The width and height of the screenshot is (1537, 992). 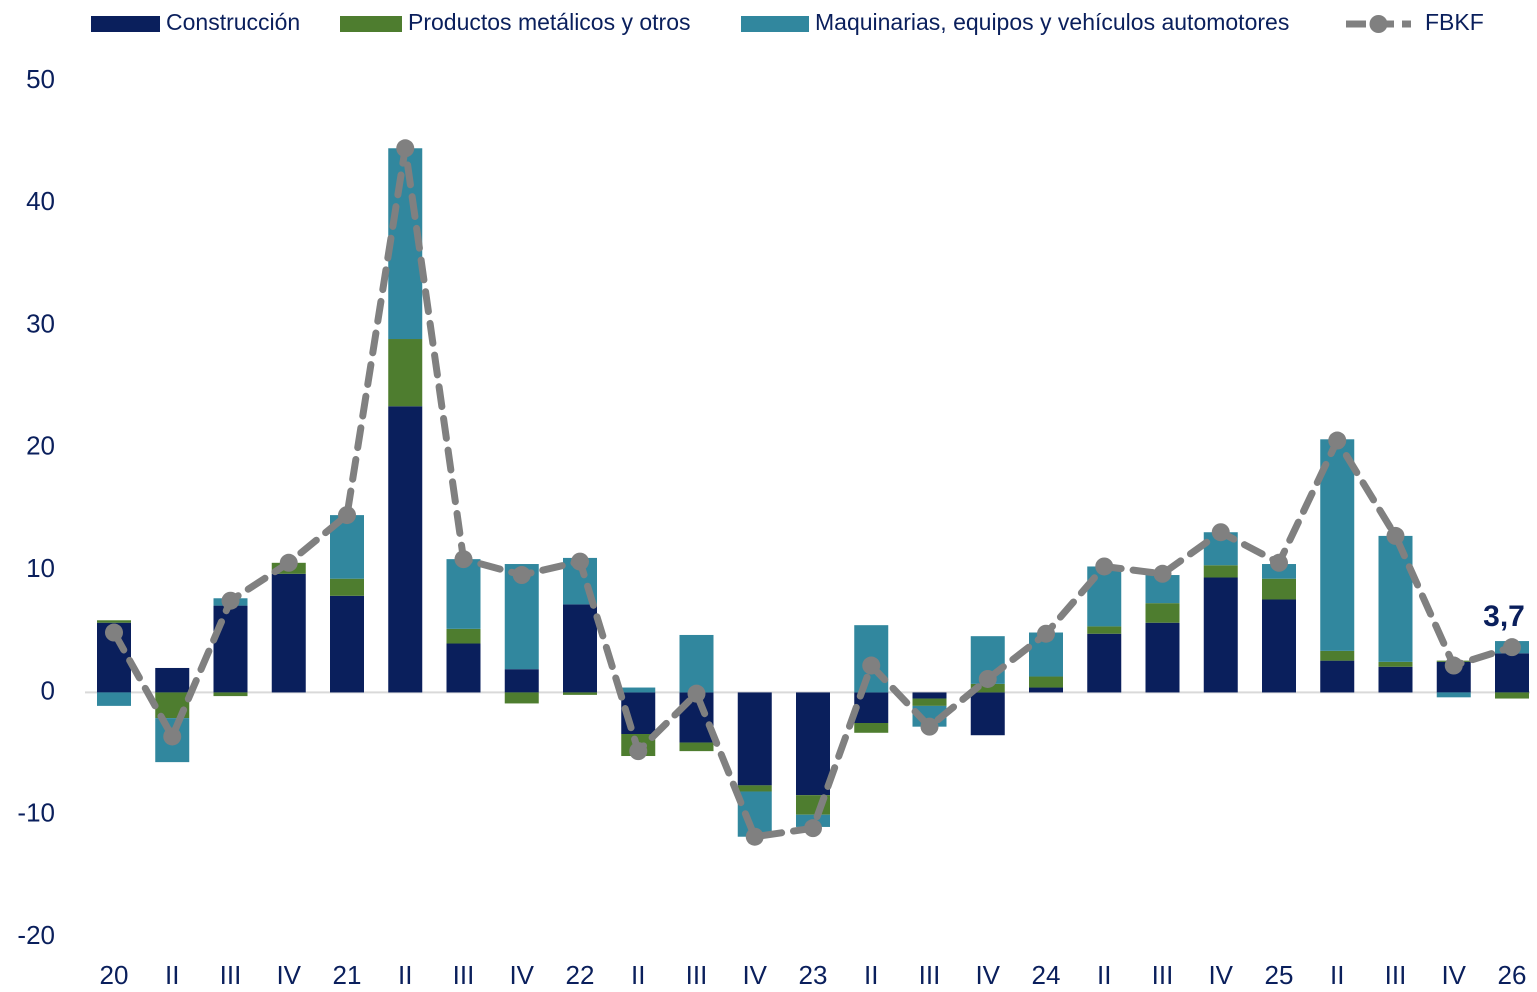 I want to click on y-tick-label: 40, so click(x=40, y=201).